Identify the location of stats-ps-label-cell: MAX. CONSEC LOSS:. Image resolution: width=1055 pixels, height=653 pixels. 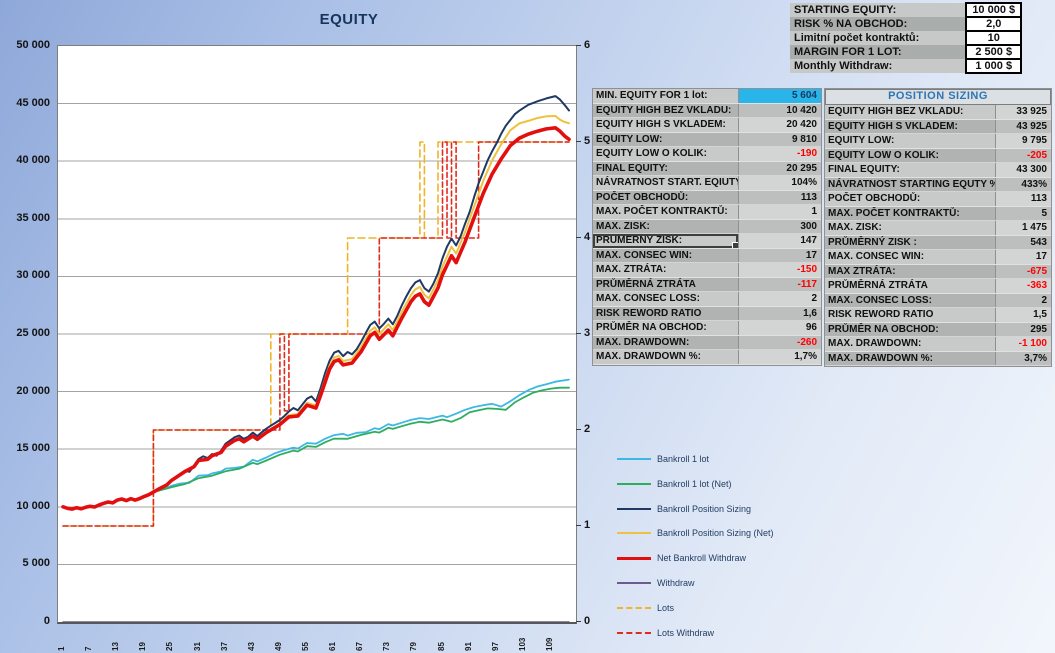
(880, 300).